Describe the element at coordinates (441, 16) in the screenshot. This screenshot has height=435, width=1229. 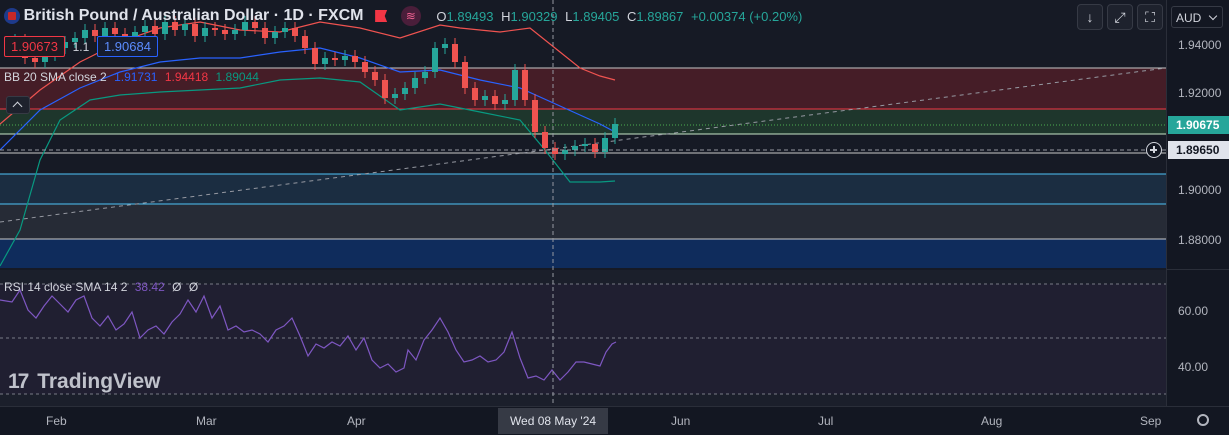
I see `open-label: O` at that location.